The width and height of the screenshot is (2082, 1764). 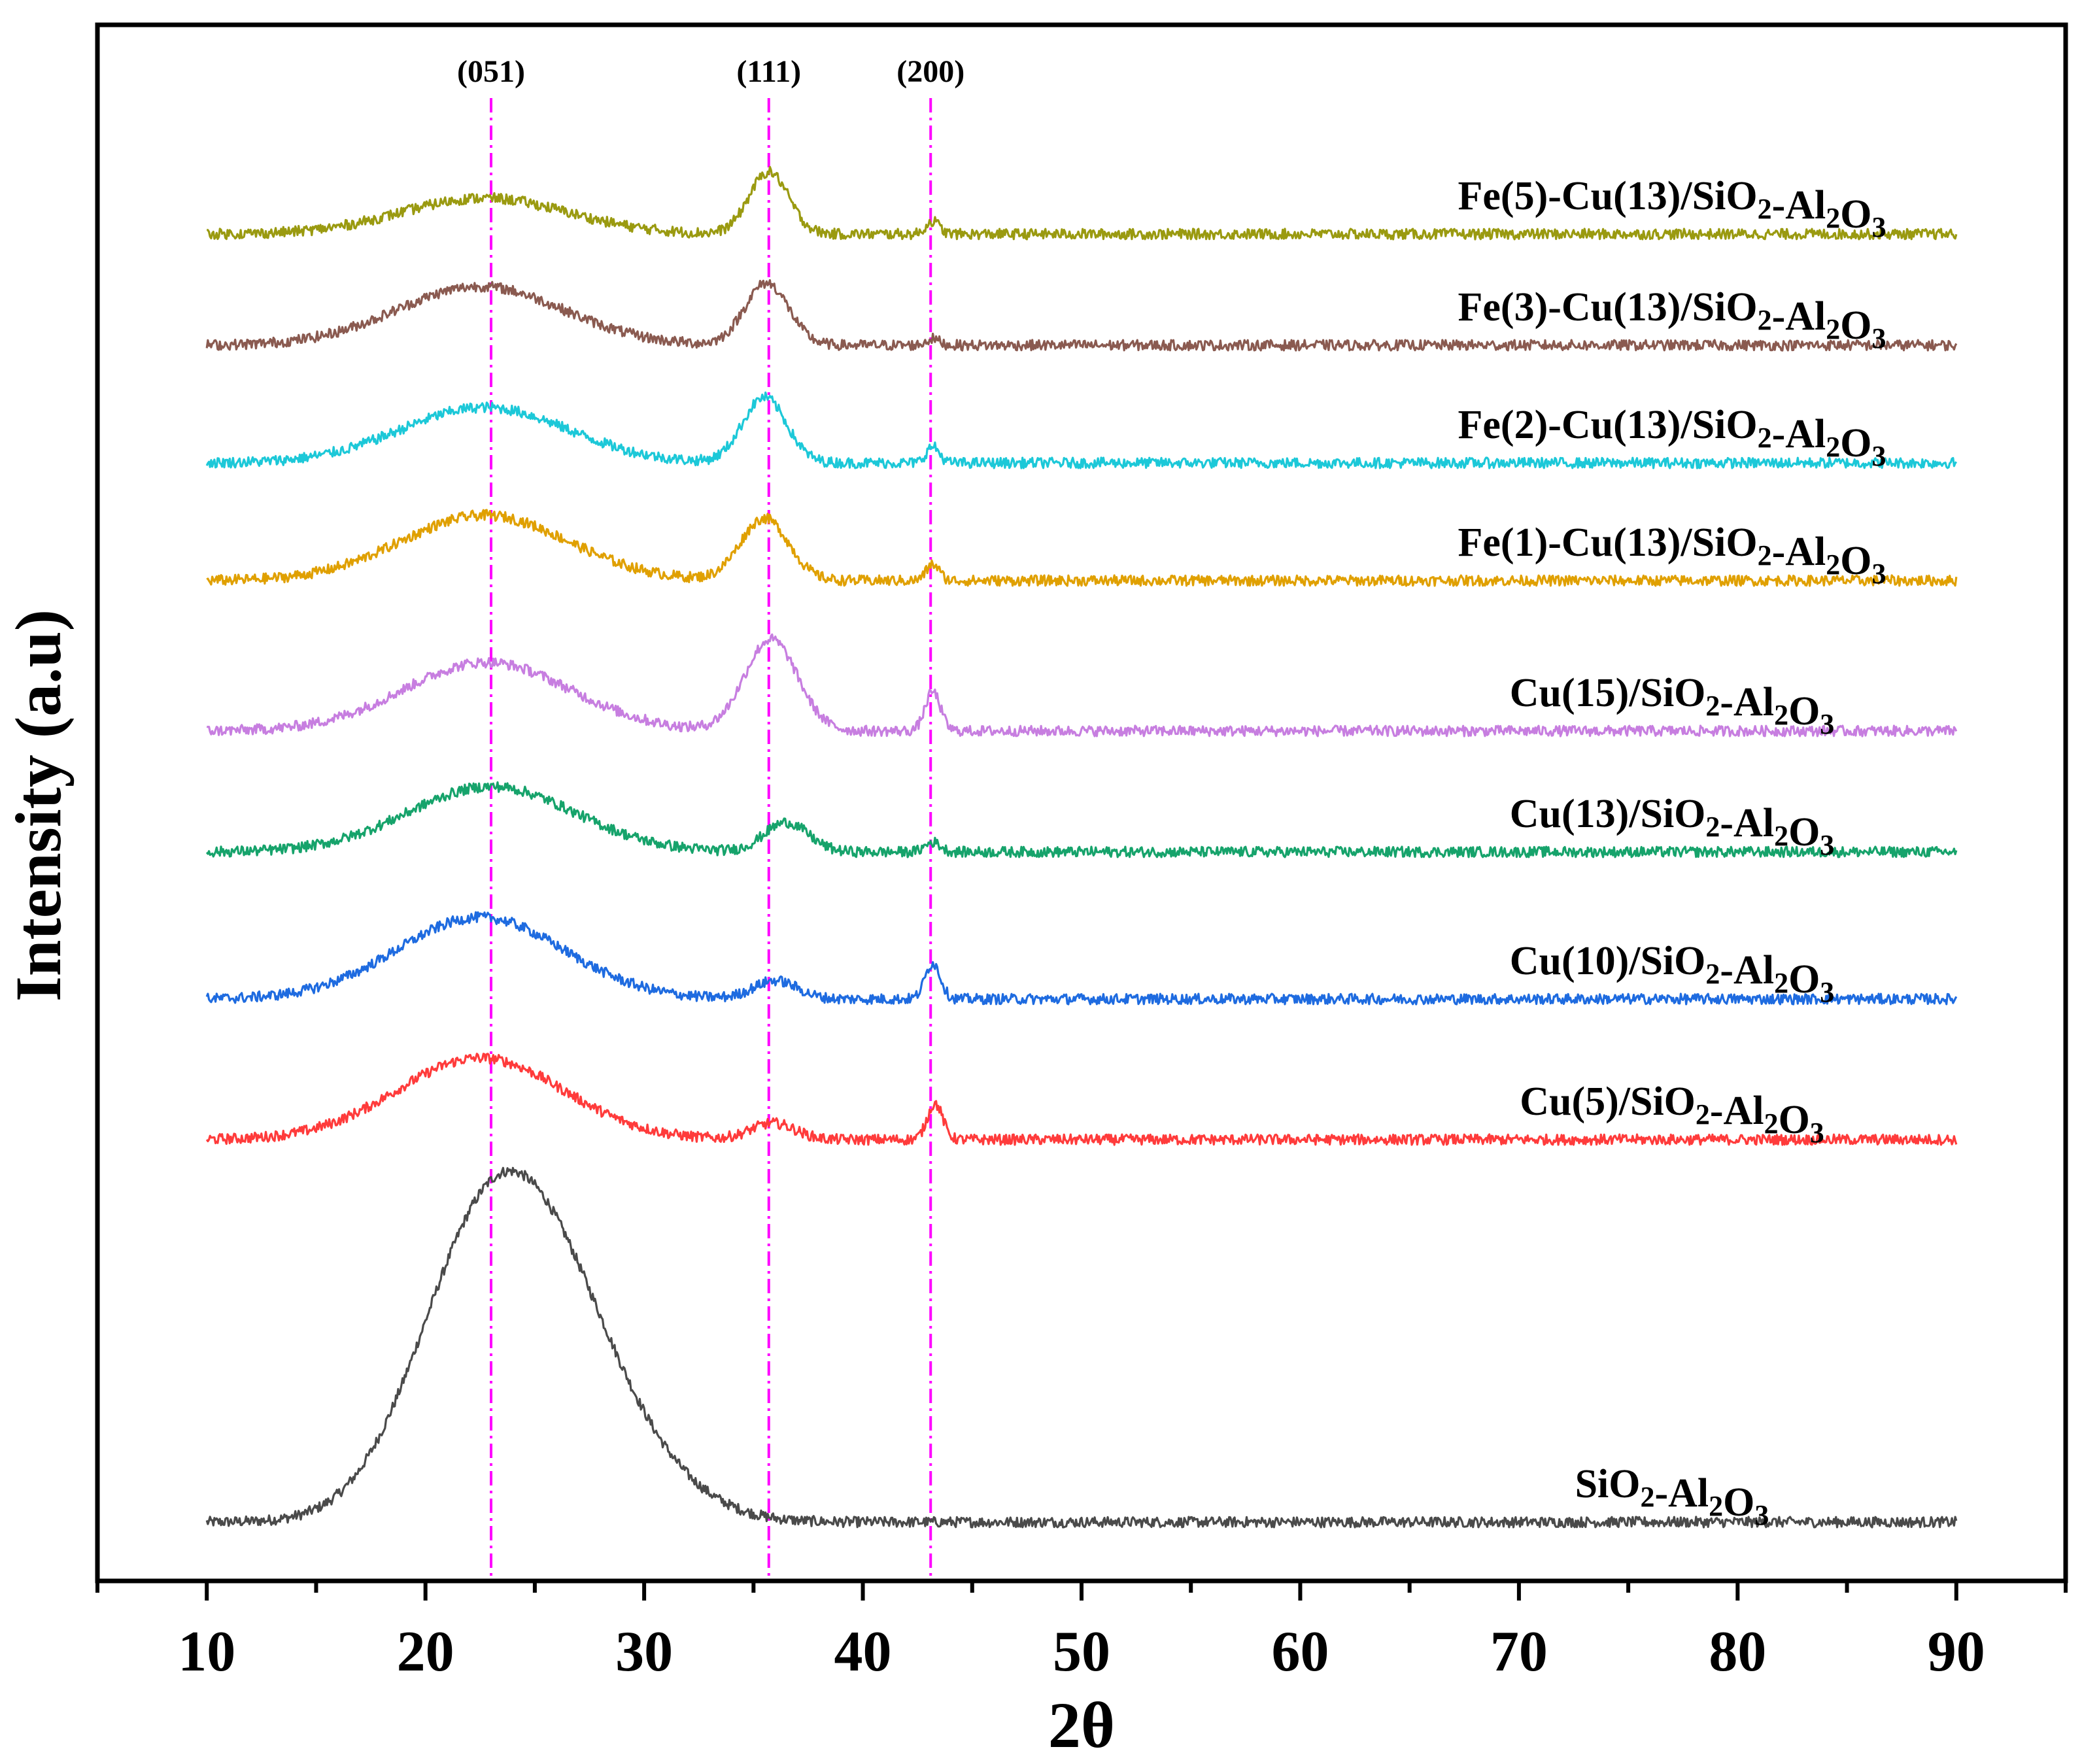 What do you see at coordinates (1672, 437) in the screenshot?
I see `series-label: Fe(2)-Cu(13)/SiO2-Al2O3` at bounding box center [1672, 437].